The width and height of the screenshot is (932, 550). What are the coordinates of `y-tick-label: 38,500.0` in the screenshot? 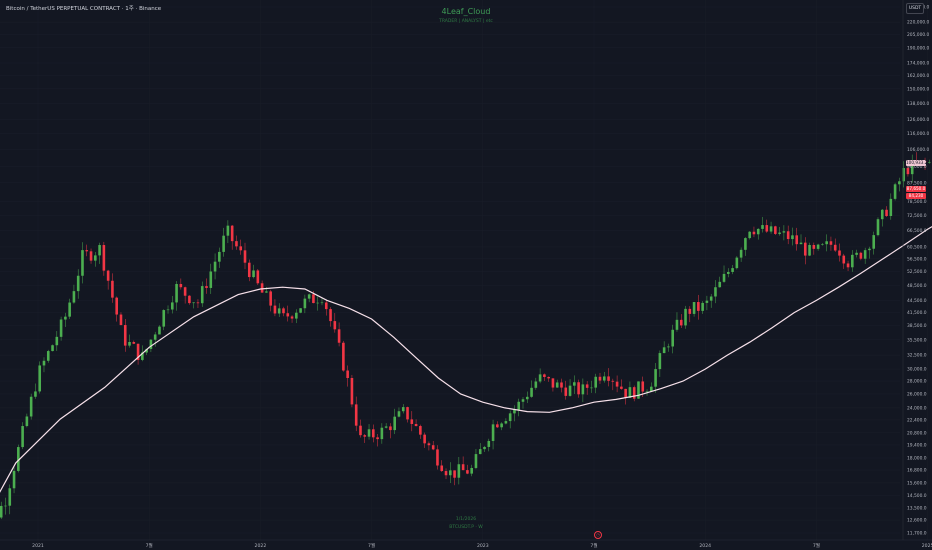 It's located at (917, 326).